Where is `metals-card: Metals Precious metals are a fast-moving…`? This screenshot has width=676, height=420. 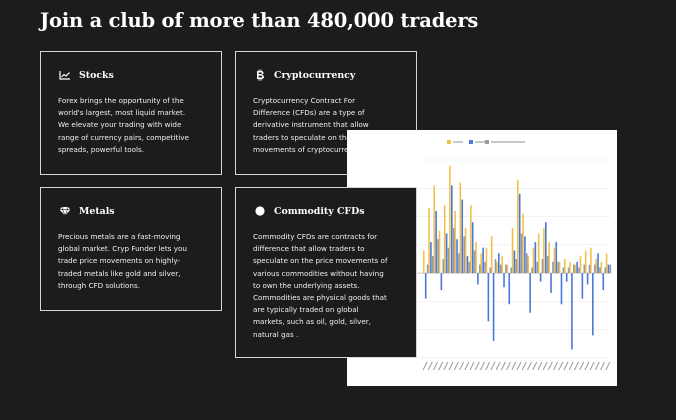
metals-card: Metals Precious metals are a fast-moving… is located at coordinates (131, 249).